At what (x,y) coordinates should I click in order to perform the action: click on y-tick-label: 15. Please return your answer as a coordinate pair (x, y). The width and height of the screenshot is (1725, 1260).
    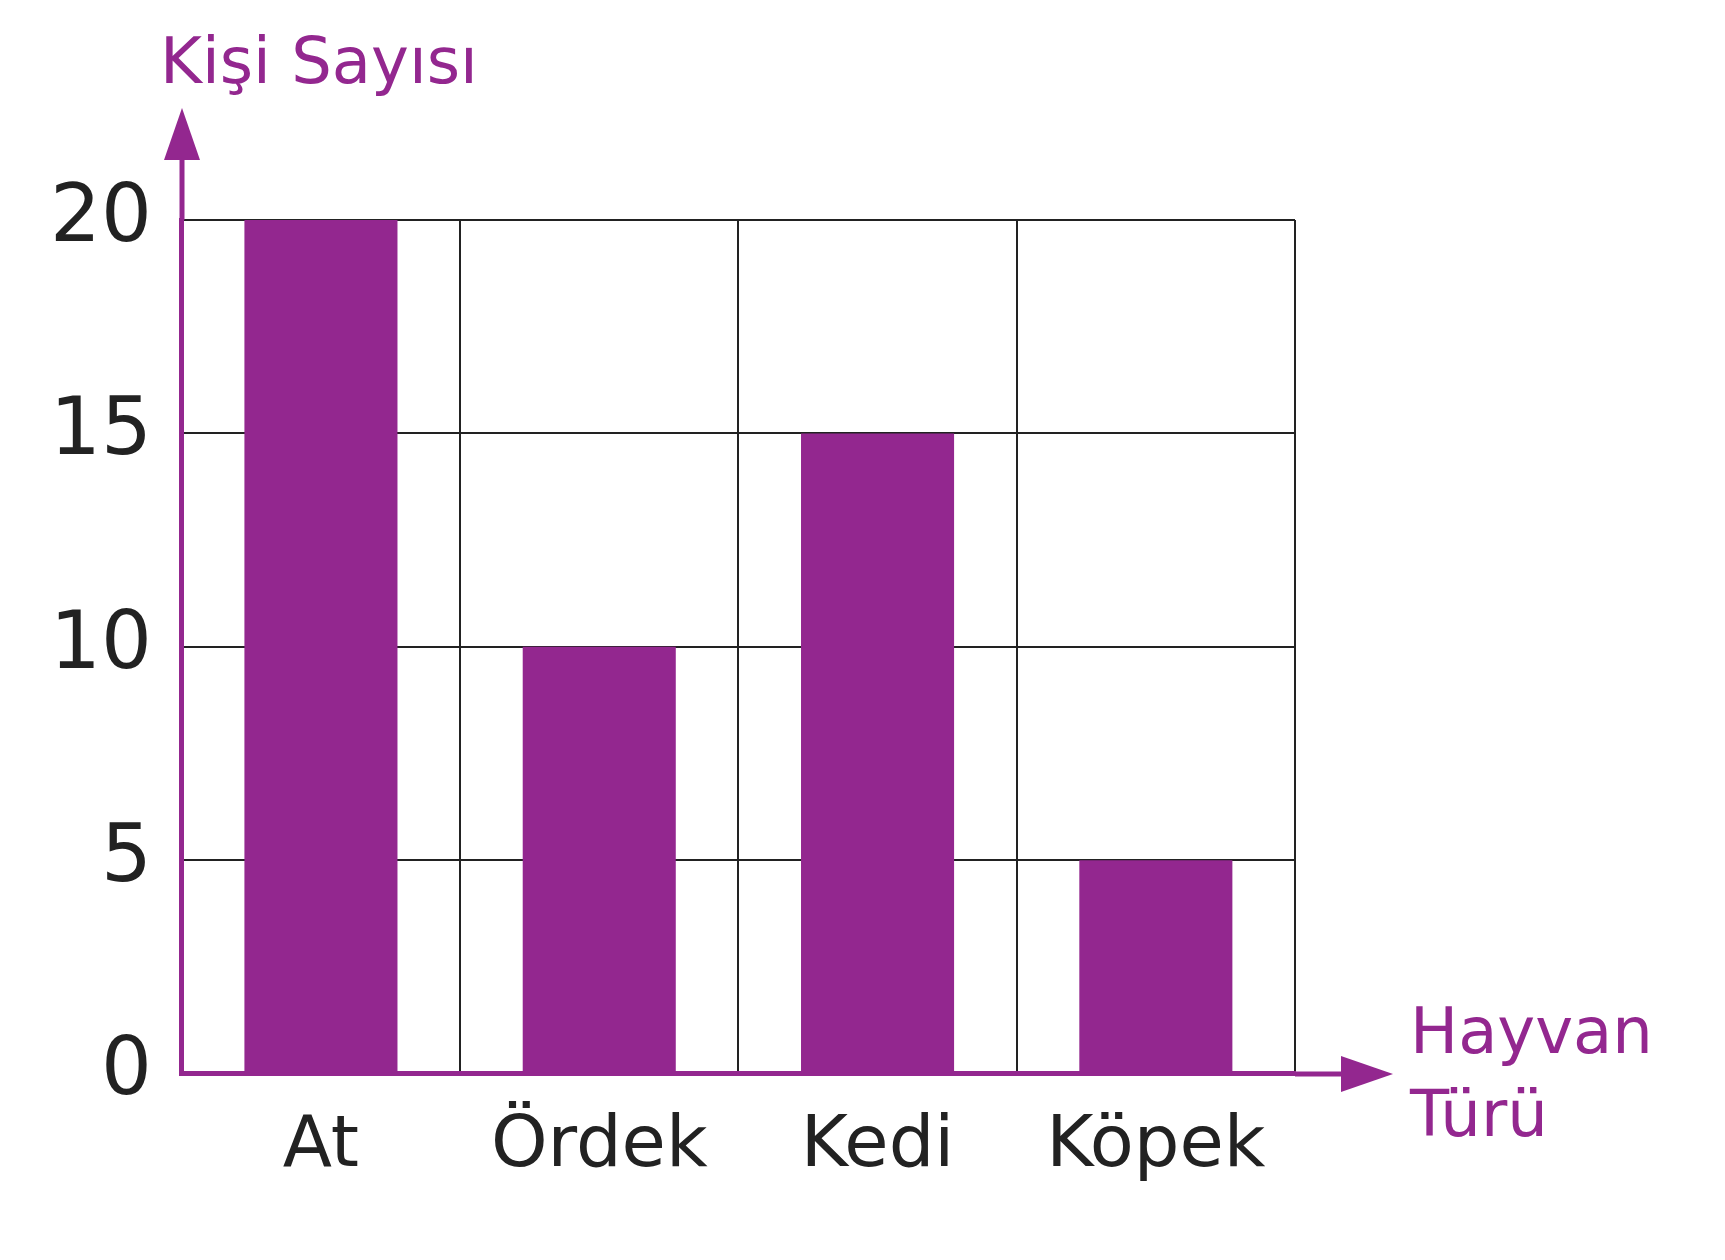
    Looking at the image, I should click on (101, 427).